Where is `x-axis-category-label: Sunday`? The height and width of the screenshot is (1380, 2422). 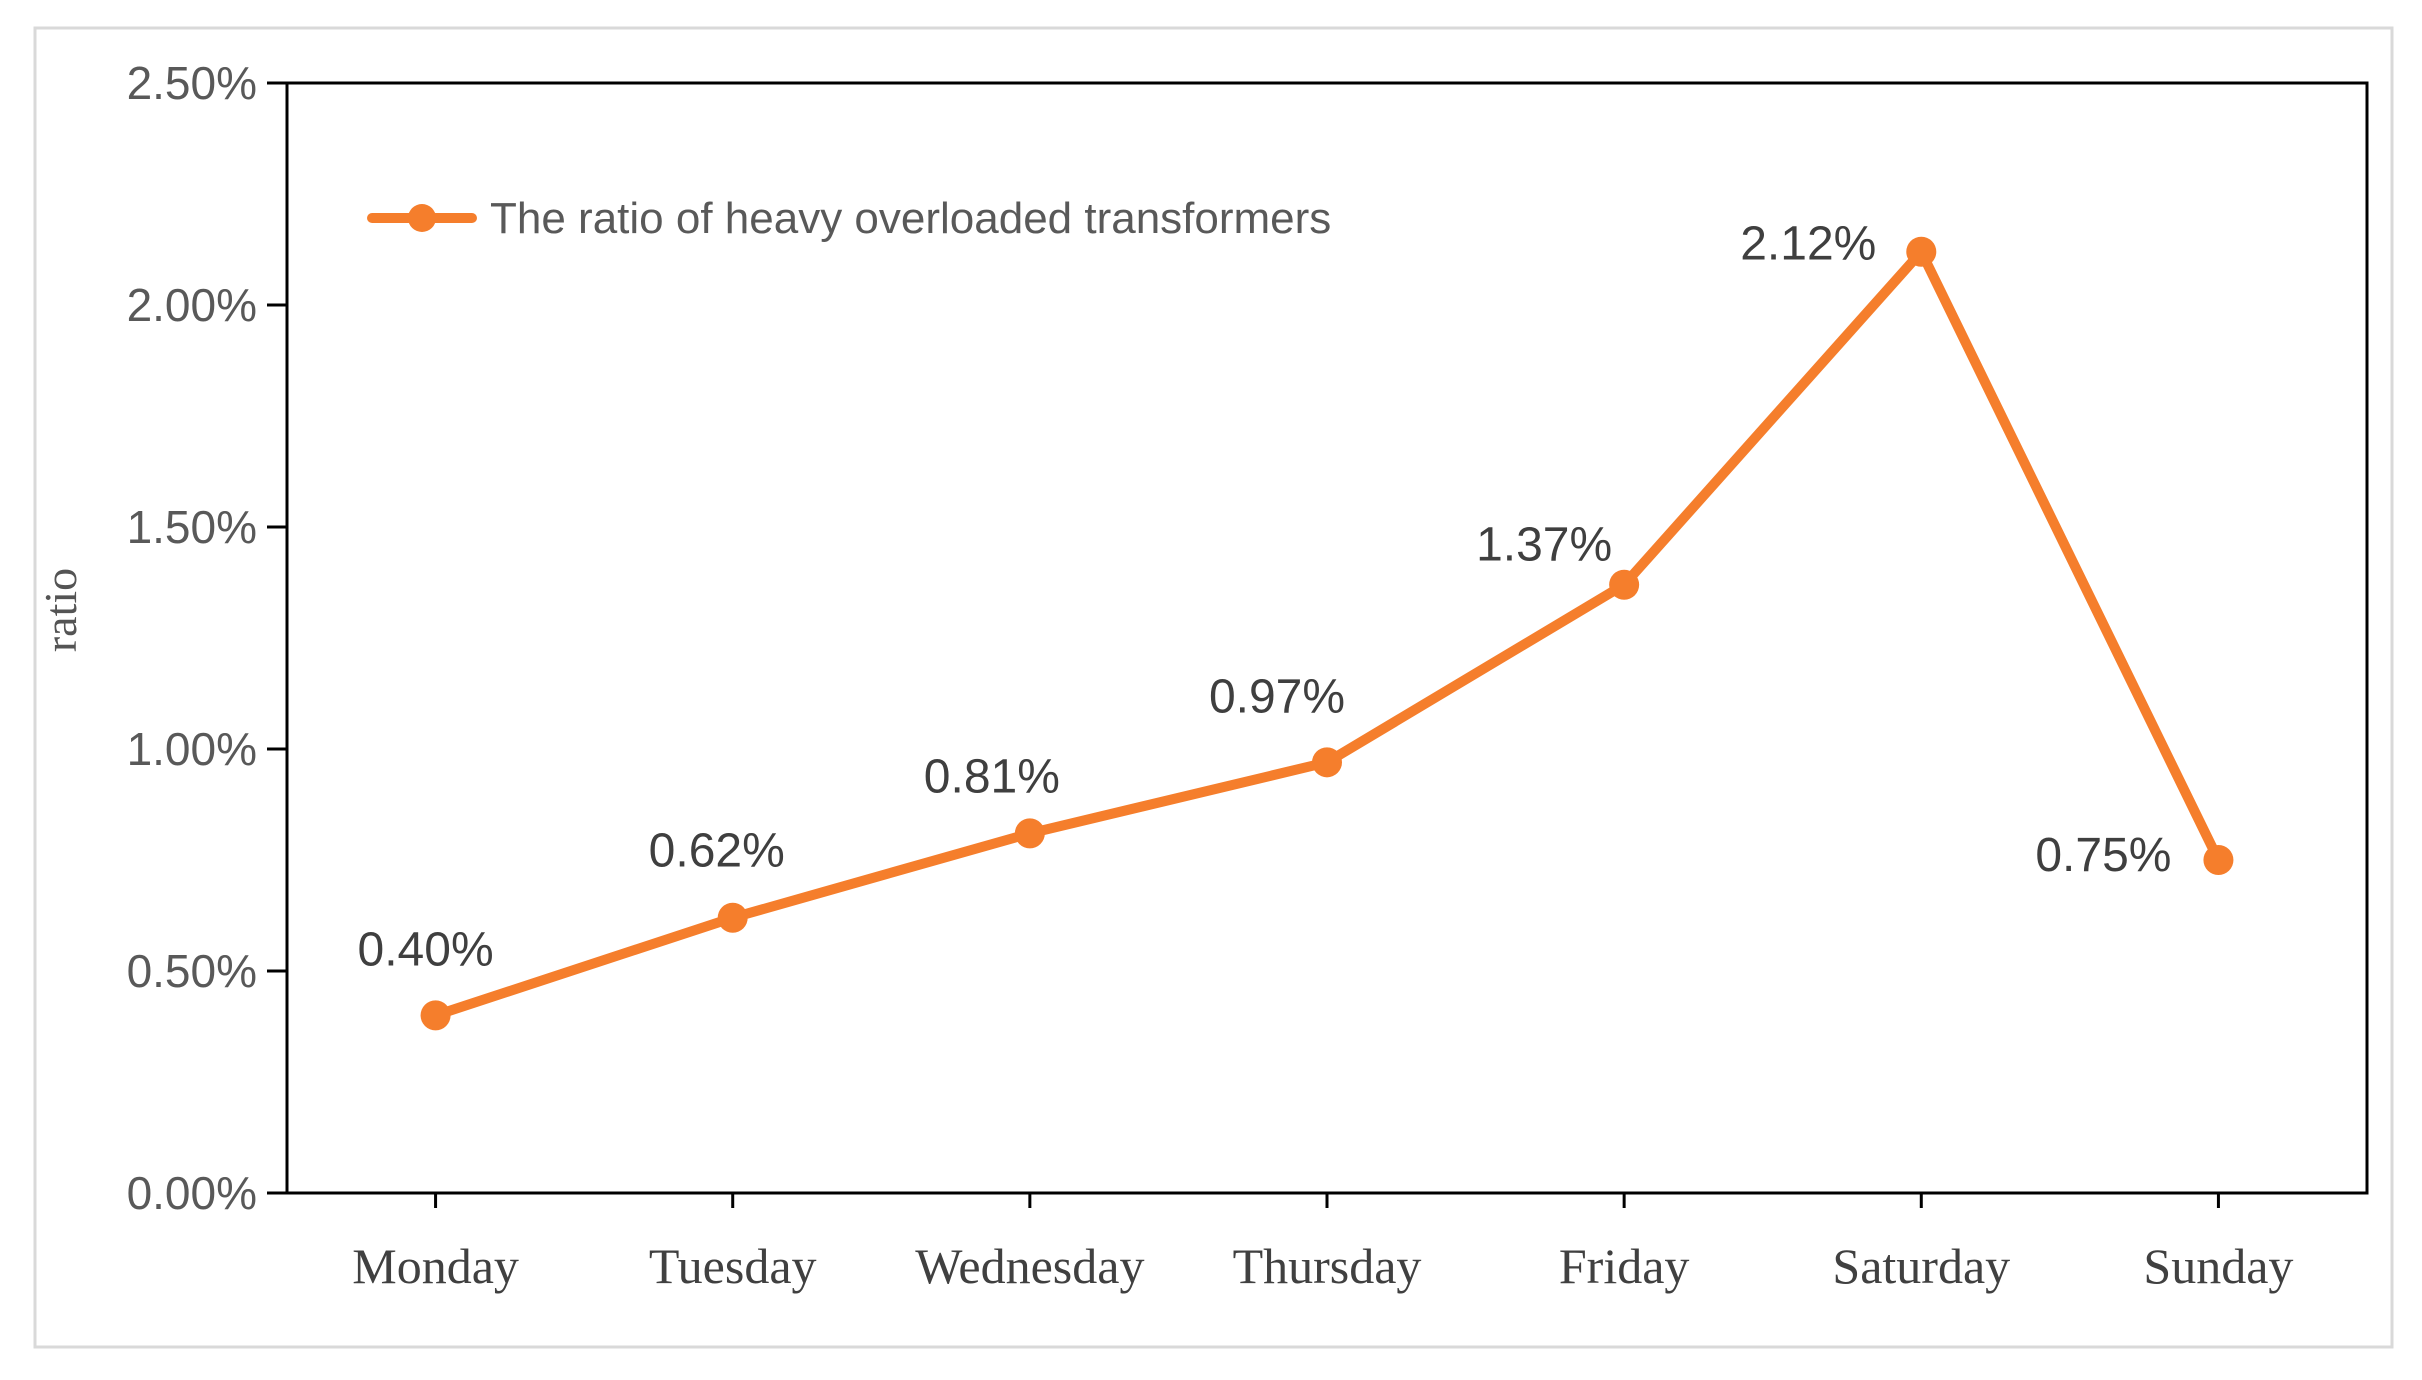 x-axis-category-label: Sunday is located at coordinates (2218, 1266).